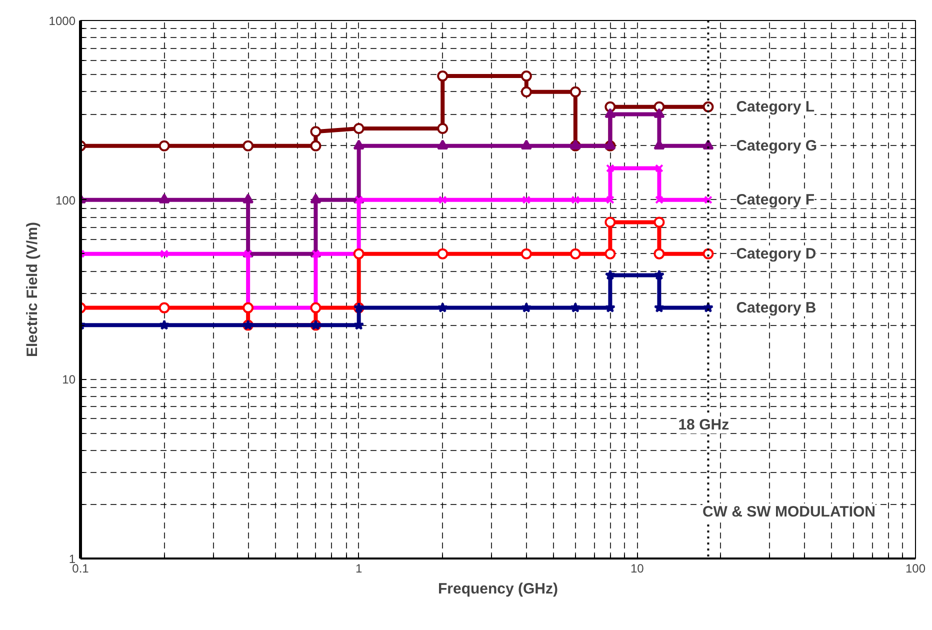 This screenshot has width=932, height=630. I want to click on x-tick-label: 100, so click(915, 569).